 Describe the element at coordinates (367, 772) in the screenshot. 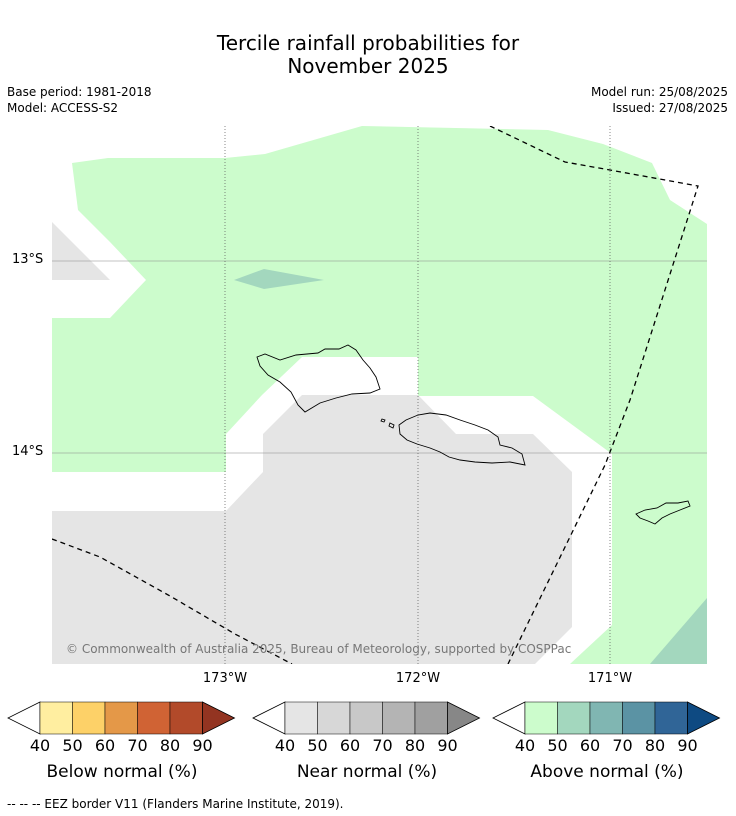

I see `near-normal-label: Near normal (%)` at that location.